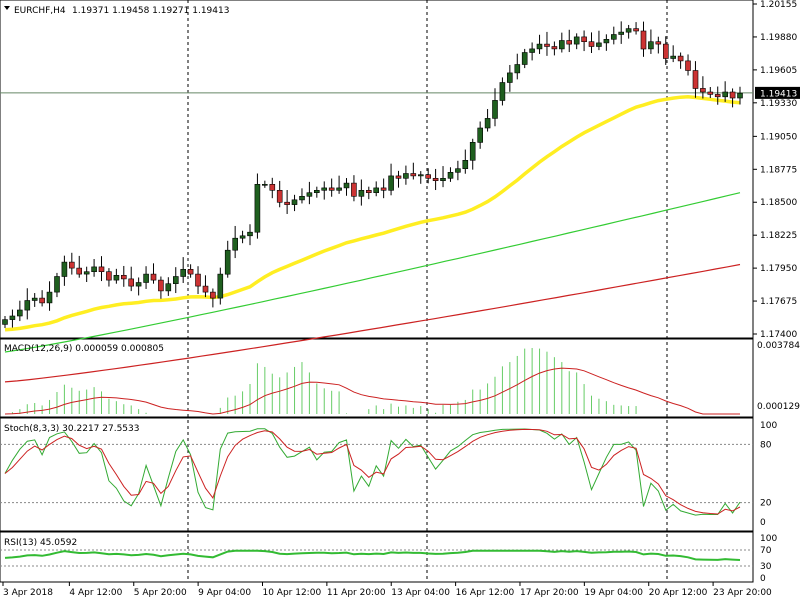  What do you see at coordinates (763, 579) in the screenshot?
I see `rsi-tick-label: 0` at bounding box center [763, 579].